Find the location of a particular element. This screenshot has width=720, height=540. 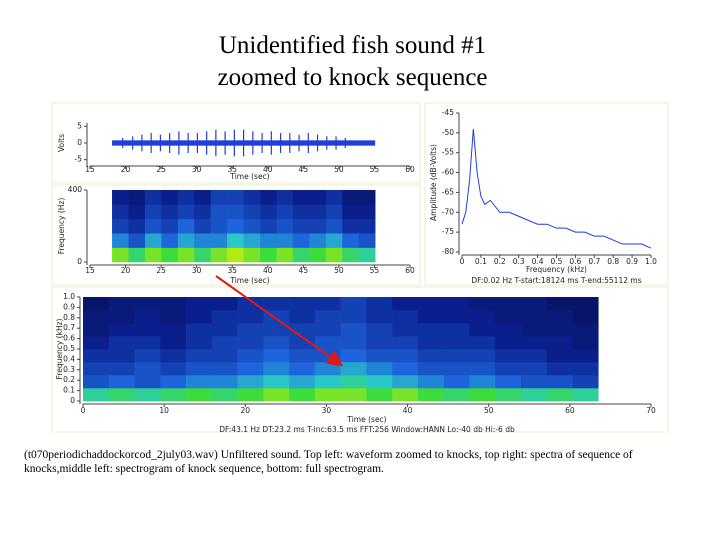

y-tick-label: 5 is located at coordinates (79, 125).